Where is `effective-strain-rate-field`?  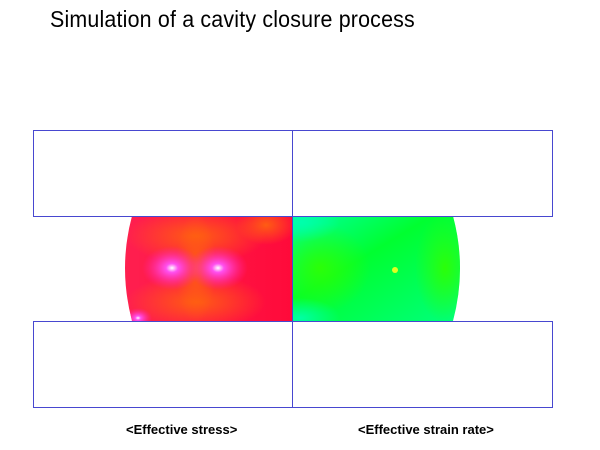
effective-strain-rate-field is located at coordinates (376, 268).